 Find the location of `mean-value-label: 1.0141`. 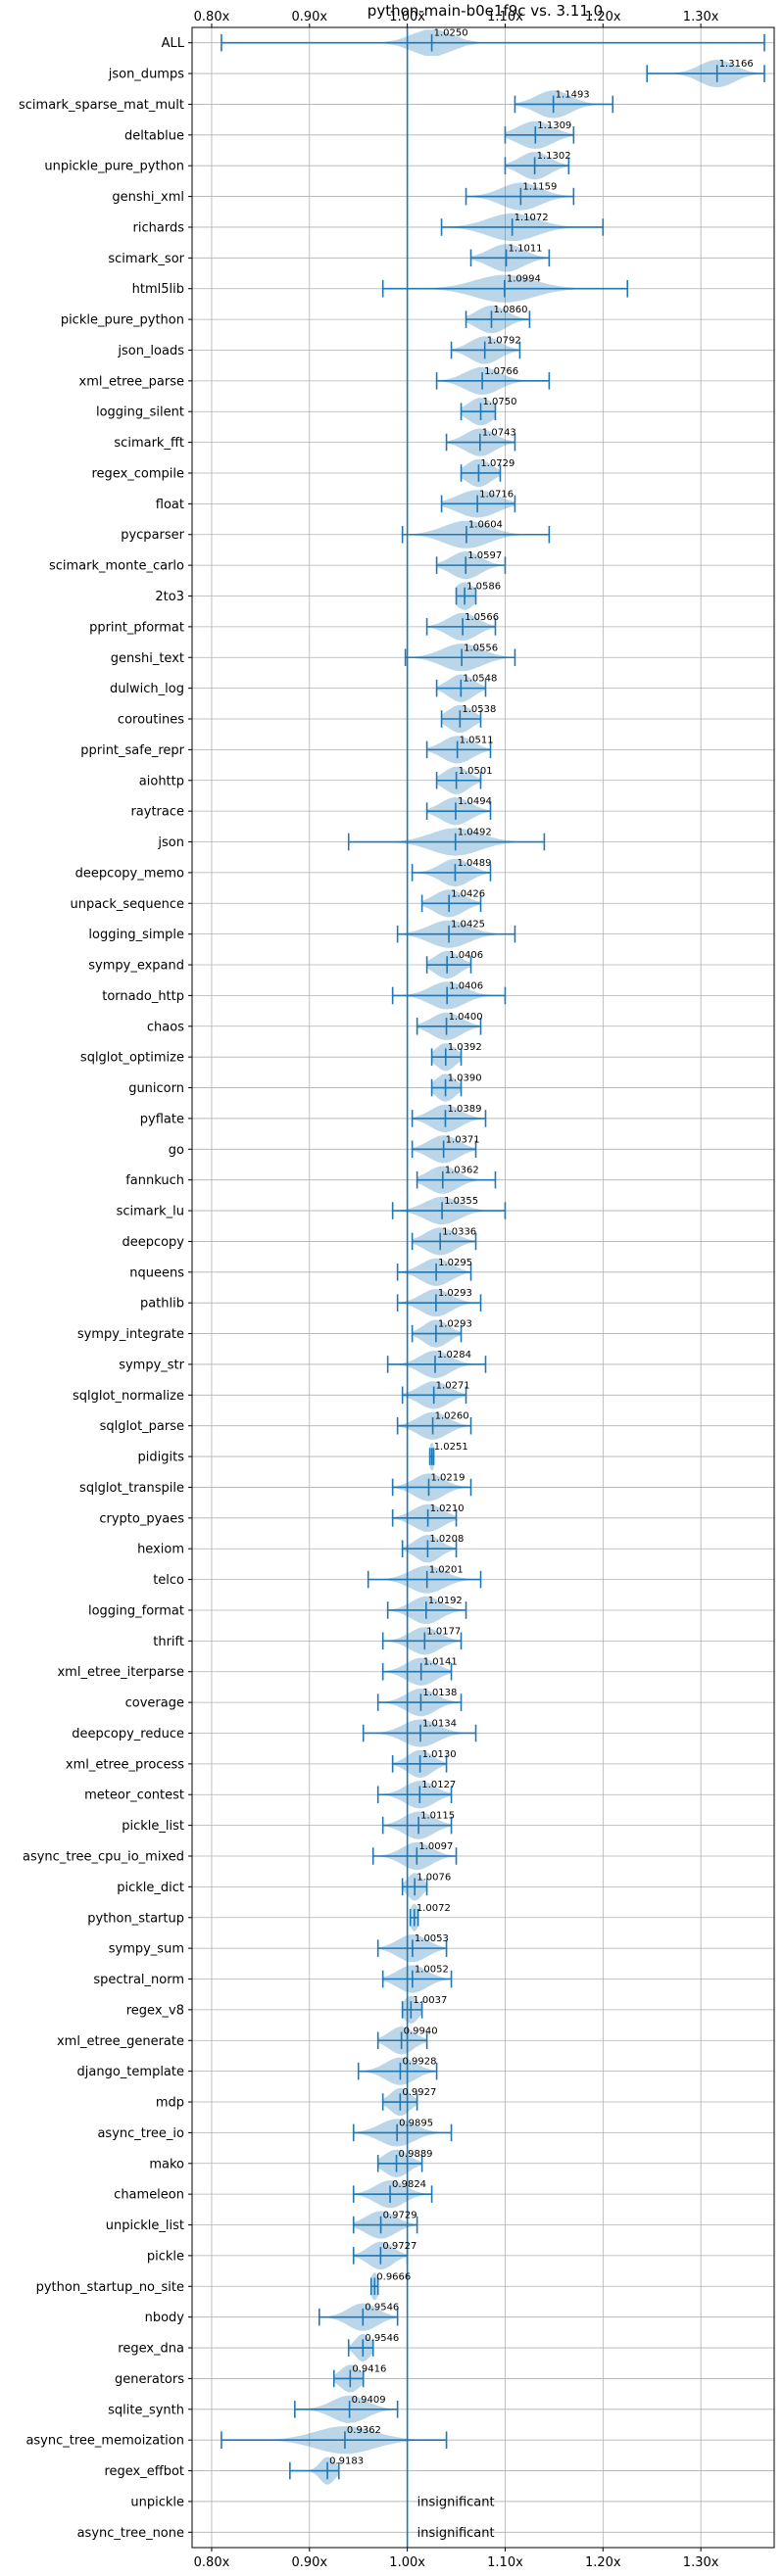

mean-value-label: 1.0141 is located at coordinates (440, 1662).